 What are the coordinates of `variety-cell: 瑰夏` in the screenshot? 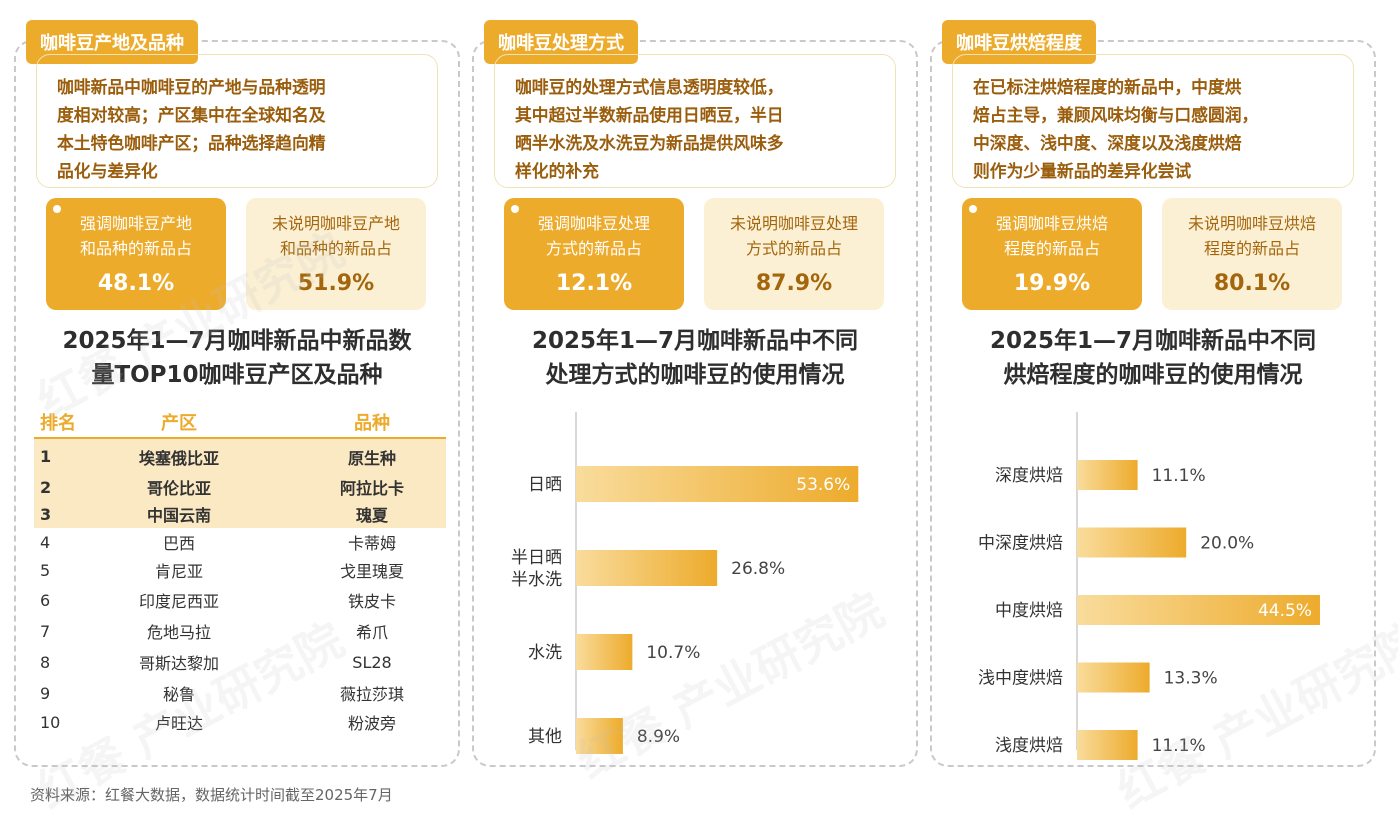 It's located at (371, 515).